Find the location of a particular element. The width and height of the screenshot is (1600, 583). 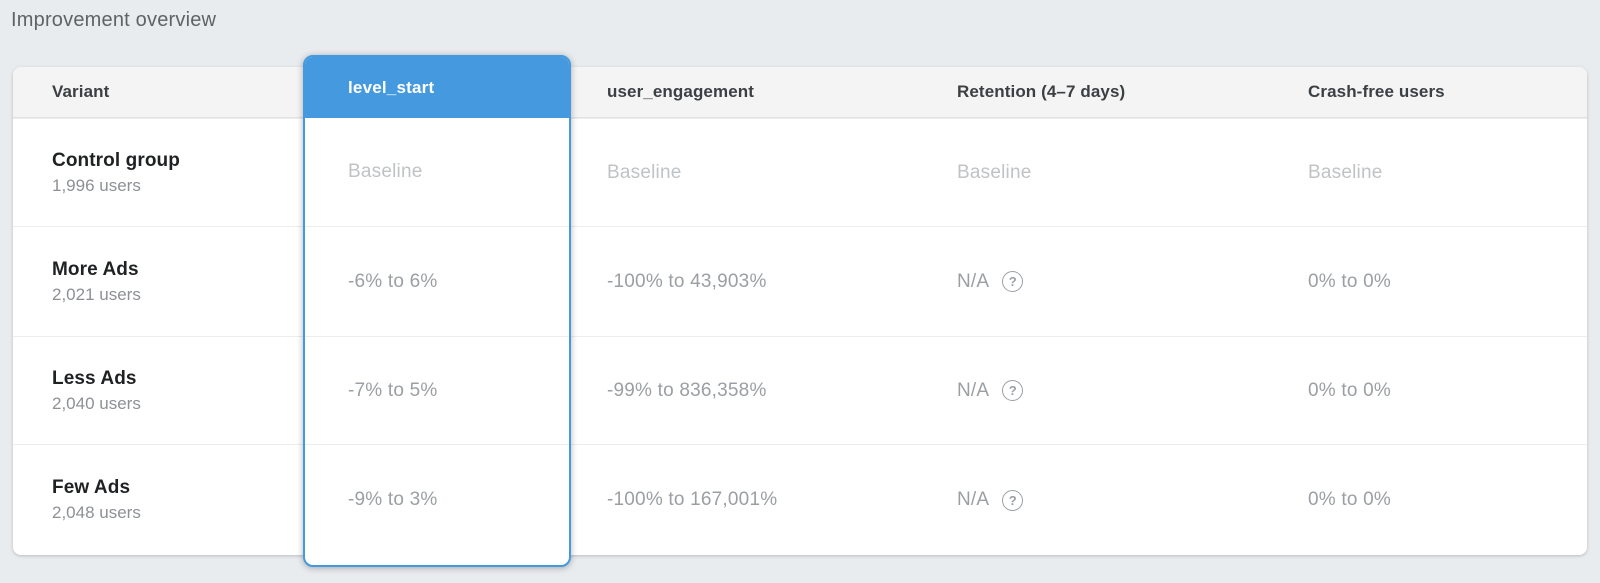

level-start-cell: -9% to 3% is located at coordinates (437, 499).